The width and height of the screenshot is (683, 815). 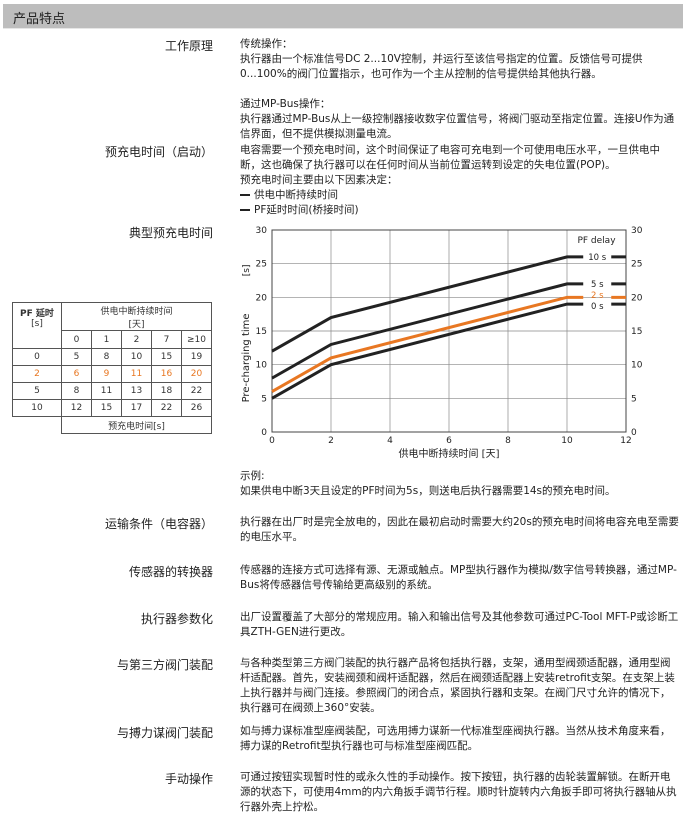 I want to click on para: 传统操作：, so click(x=266, y=44).